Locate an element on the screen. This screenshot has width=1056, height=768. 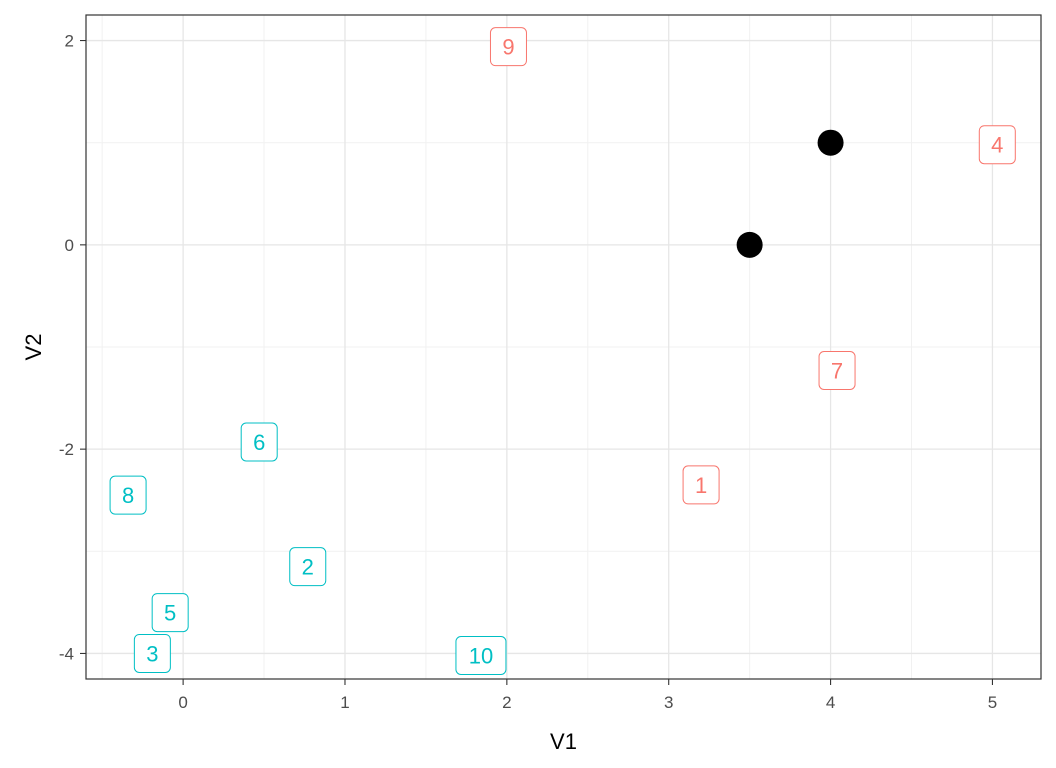
cluster-centers is located at coordinates (790, 193).